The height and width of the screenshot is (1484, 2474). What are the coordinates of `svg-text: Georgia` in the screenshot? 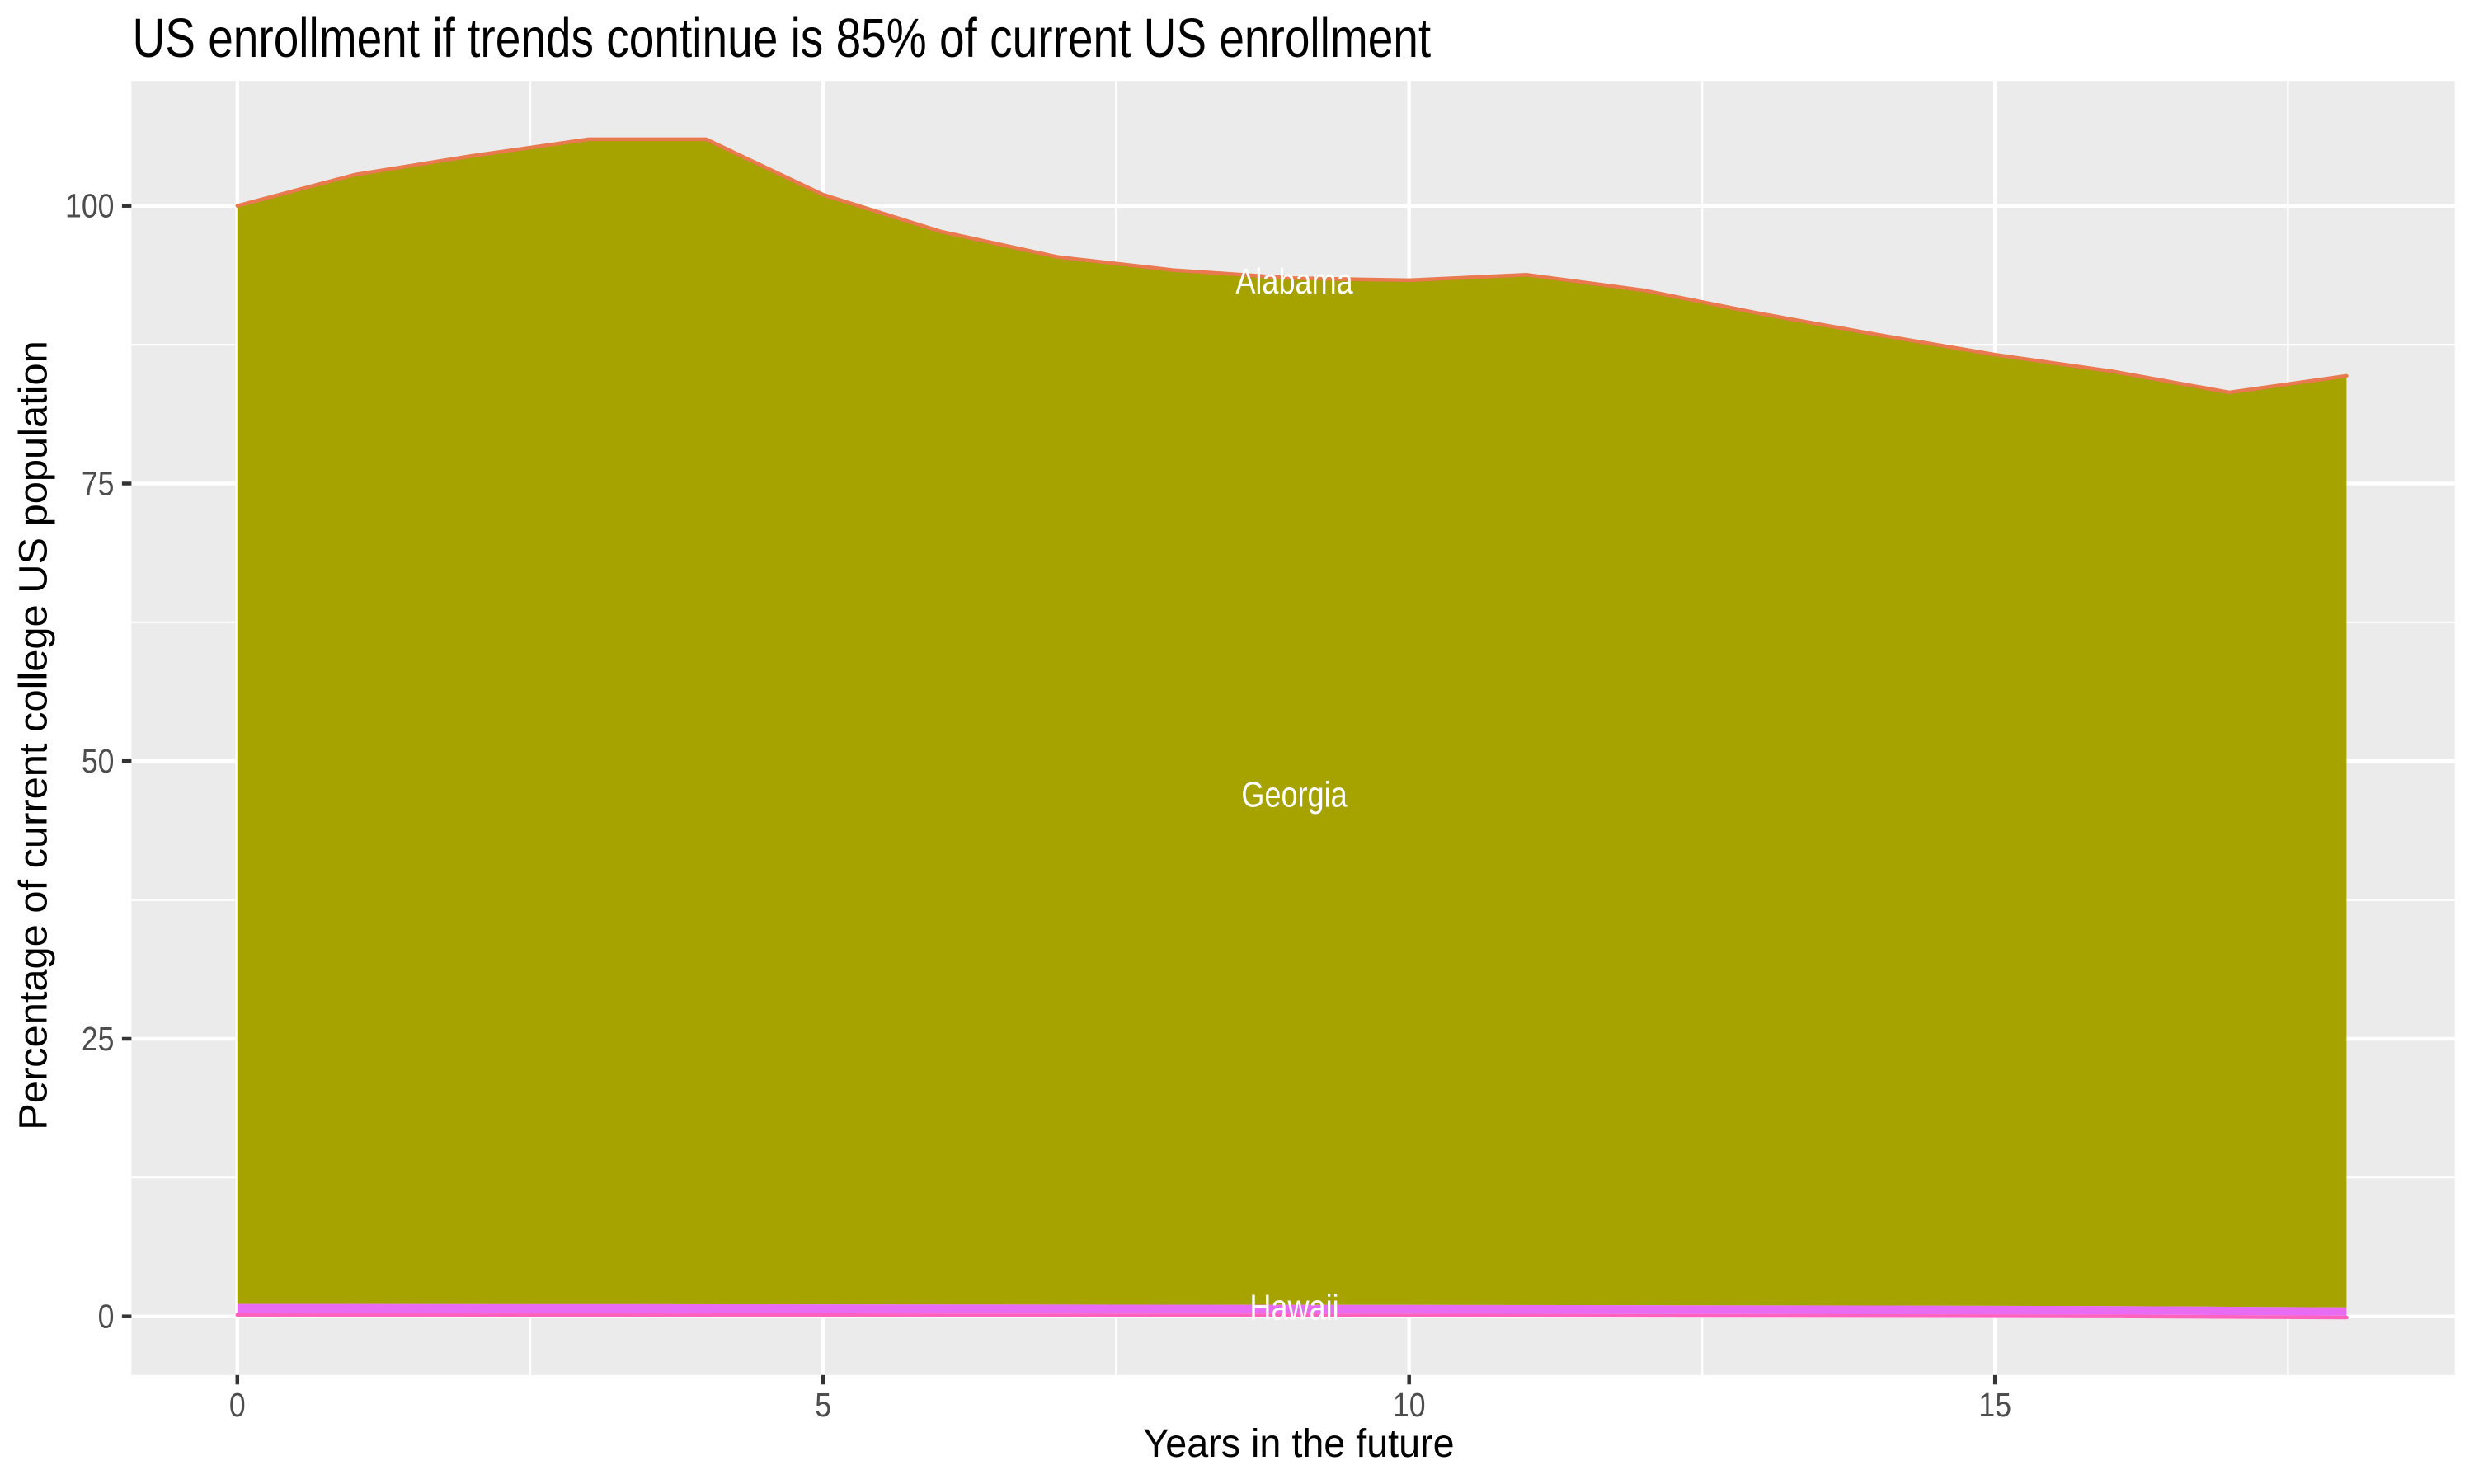 It's located at (1294, 794).